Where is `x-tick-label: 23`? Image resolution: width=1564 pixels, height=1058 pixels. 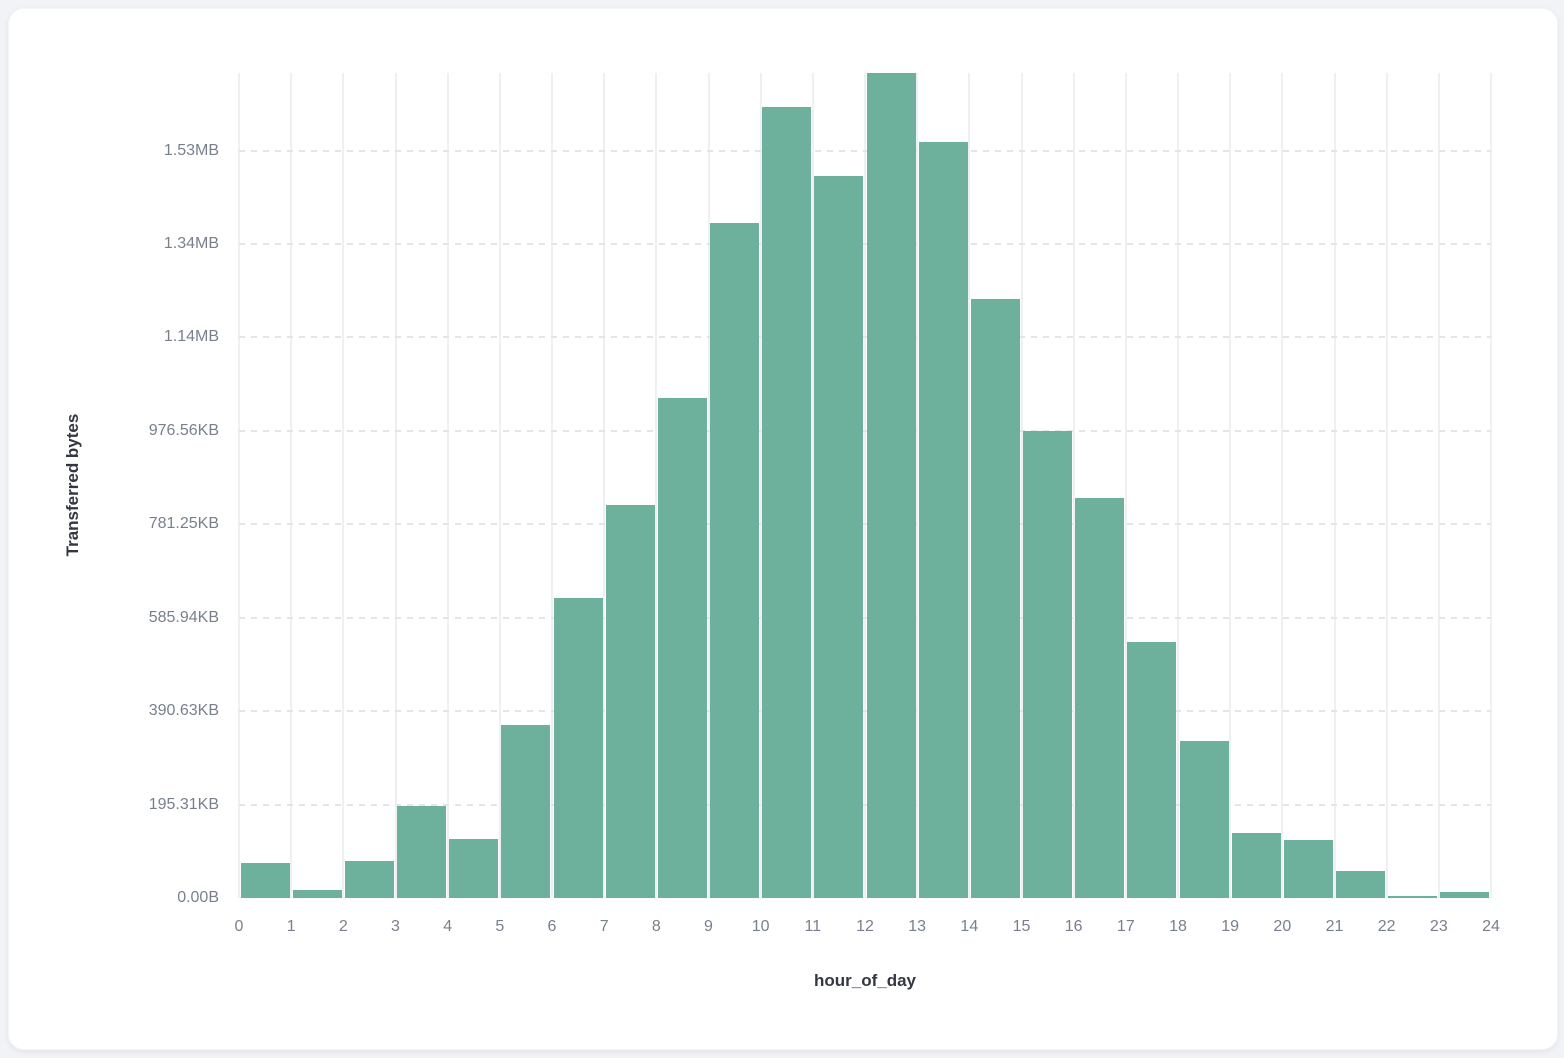
x-tick-label: 23 is located at coordinates (1438, 926).